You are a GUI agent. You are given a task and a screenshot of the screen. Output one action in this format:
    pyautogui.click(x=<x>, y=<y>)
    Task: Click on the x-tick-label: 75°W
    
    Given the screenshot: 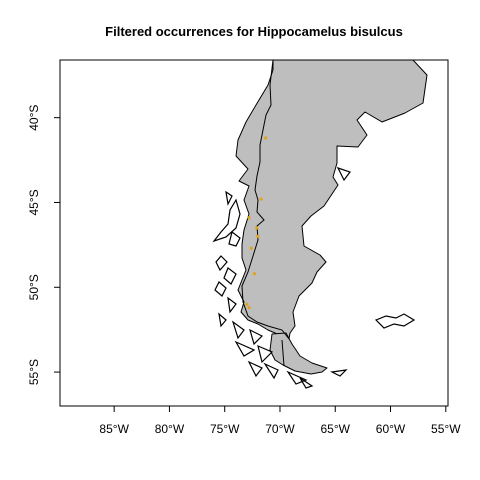 What is the action you would take?
    pyautogui.click(x=225, y=429)
    